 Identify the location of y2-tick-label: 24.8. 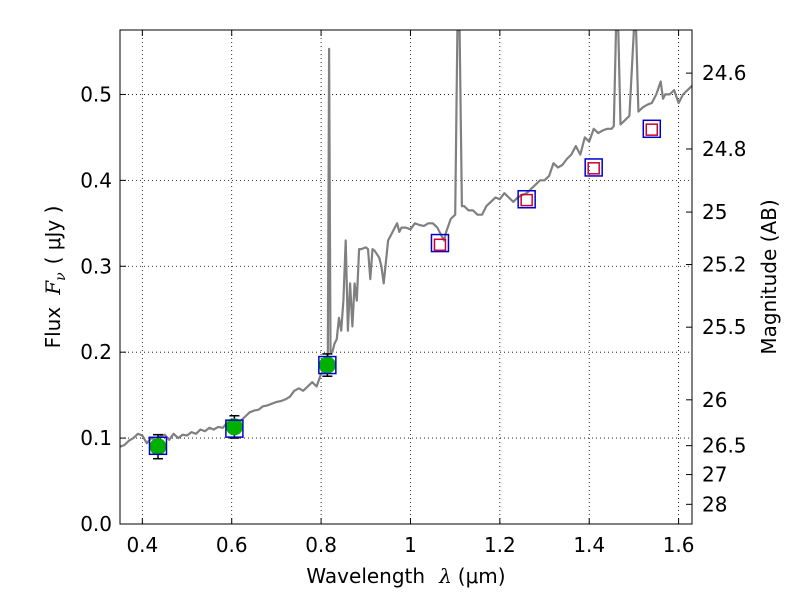
(724, 149).